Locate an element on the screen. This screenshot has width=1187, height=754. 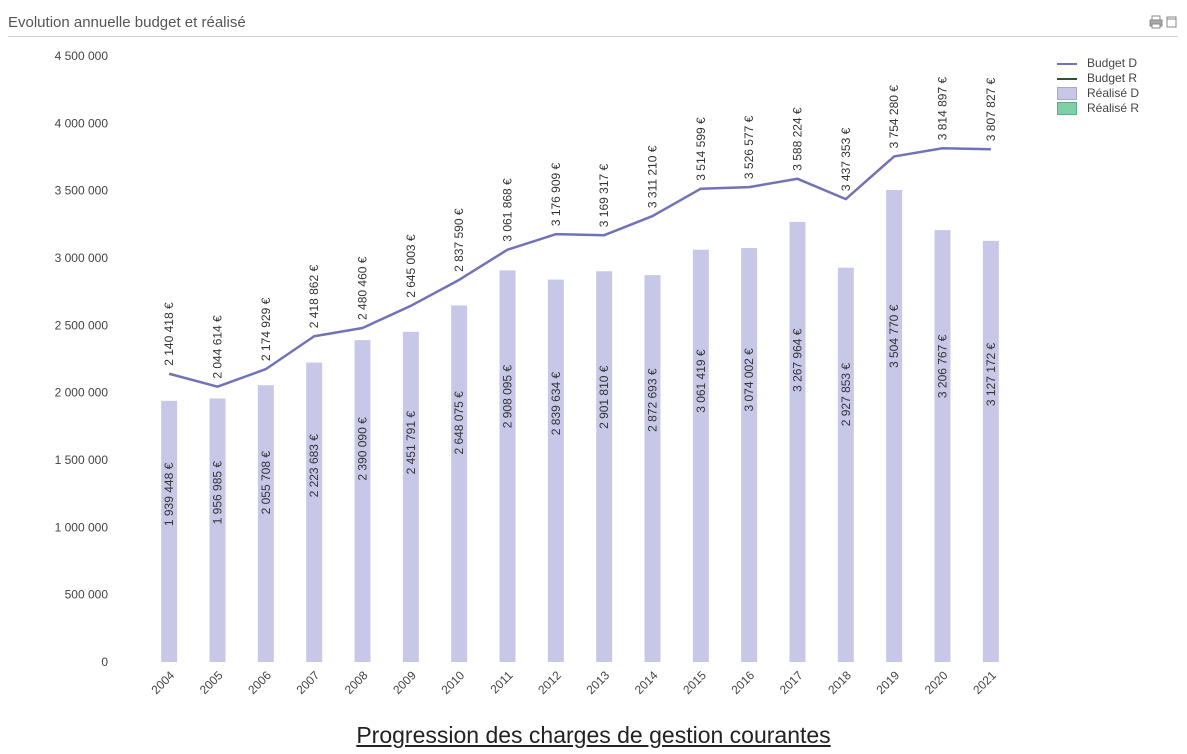
line-value-label: 3 814 897 € is located at coordinates (943, 109).